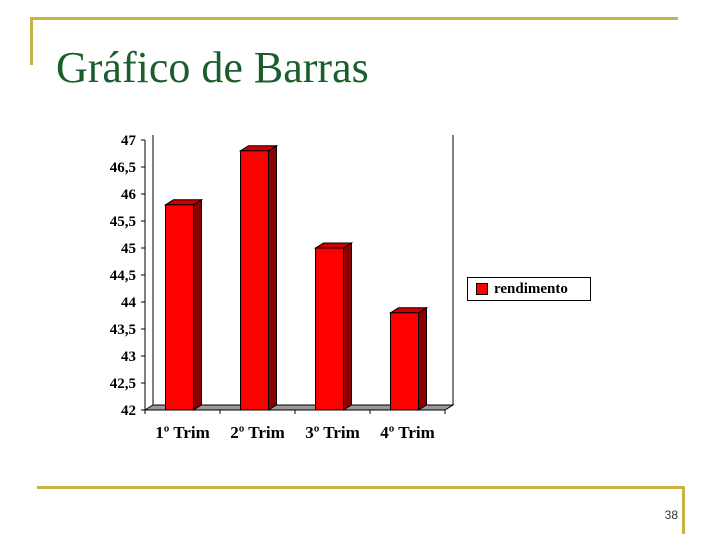 The width and height of the screenshot is (720, 540). I want to click on decorative-left-line, so click(31, 41).